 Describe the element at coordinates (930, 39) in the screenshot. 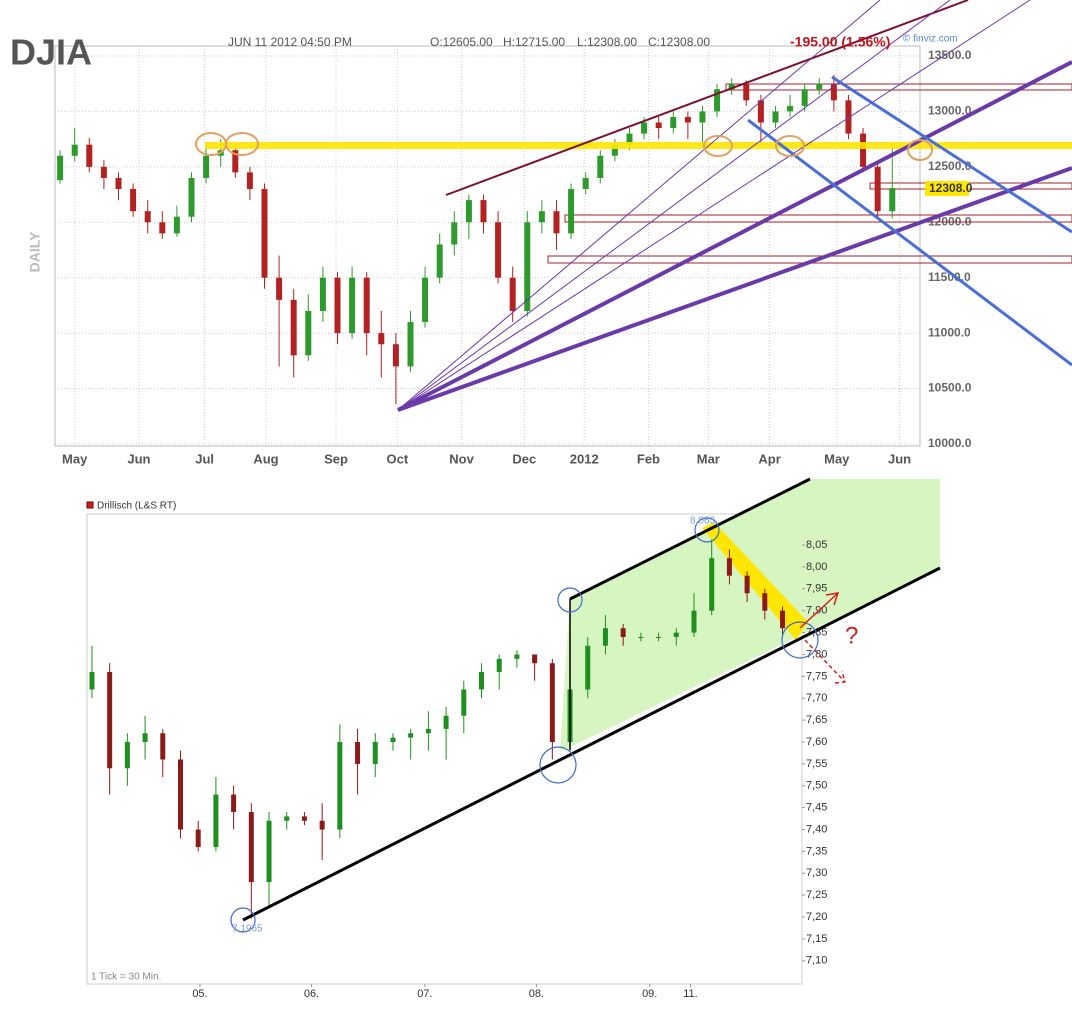

I see `source: © finviz.com` at that location.